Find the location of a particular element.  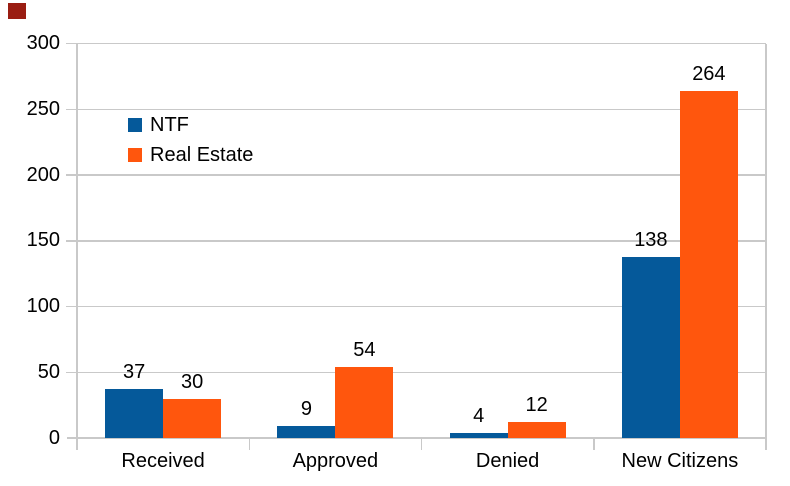

chart-legend: NTF Real Estate is located at coordinates (190, 140).